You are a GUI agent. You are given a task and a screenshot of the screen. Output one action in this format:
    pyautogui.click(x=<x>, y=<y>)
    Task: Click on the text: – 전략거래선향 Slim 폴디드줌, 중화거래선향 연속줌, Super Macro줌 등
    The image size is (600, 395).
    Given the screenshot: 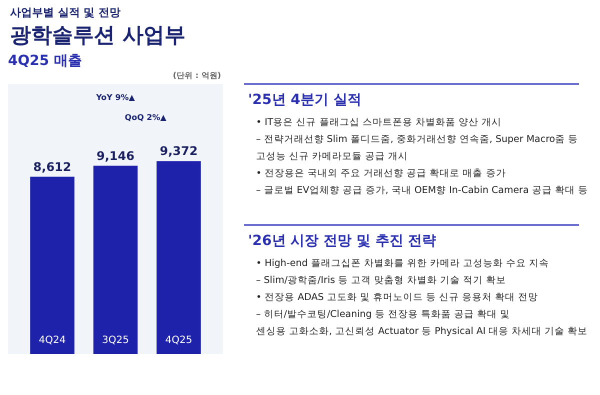 What is the action you would take?
    pyautogui.click(x=417, y=139)
    